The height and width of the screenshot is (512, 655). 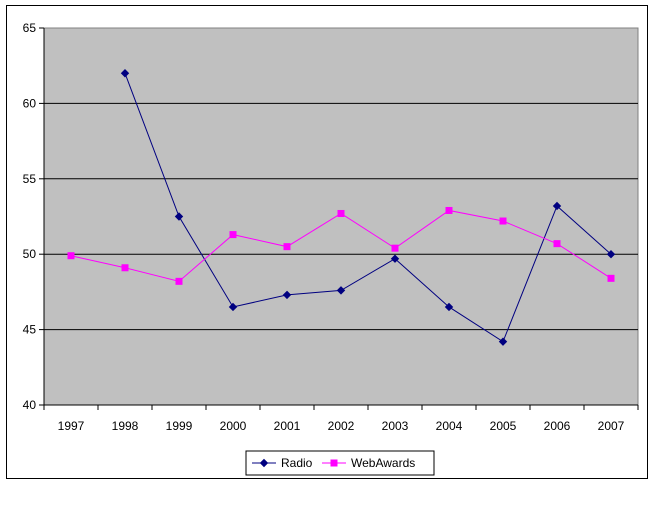 What do you see at coordinates (30, 254) in the screenshot?
I see `y-tick-label: 50` at bounding box center [30, 254].